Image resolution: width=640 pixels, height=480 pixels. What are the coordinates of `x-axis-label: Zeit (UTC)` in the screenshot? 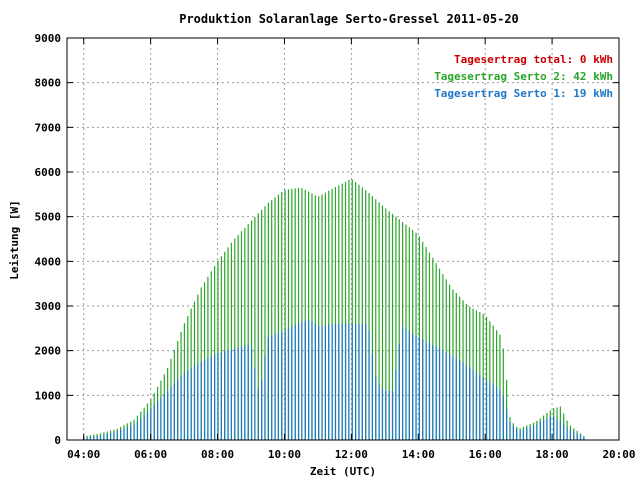 It's located at (343, 471).